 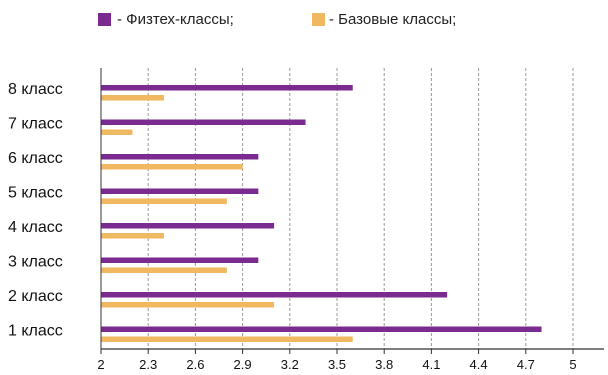 What do you see at coordinates (195, 364) in the screenshot?
I see `x-tick-label: 2.6` at bounding box center [195, 364].